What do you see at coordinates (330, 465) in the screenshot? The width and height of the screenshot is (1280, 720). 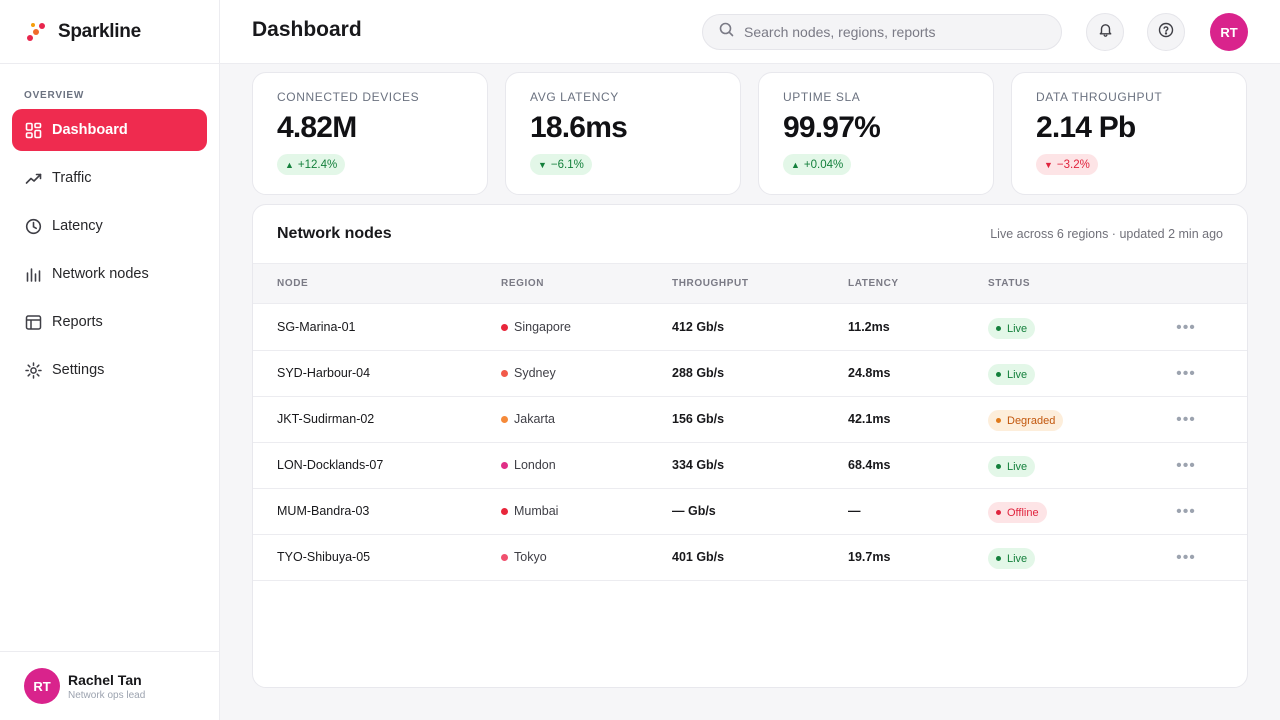 I see `node-name: LON-Docklands-07` at bounding box center [330, 465].